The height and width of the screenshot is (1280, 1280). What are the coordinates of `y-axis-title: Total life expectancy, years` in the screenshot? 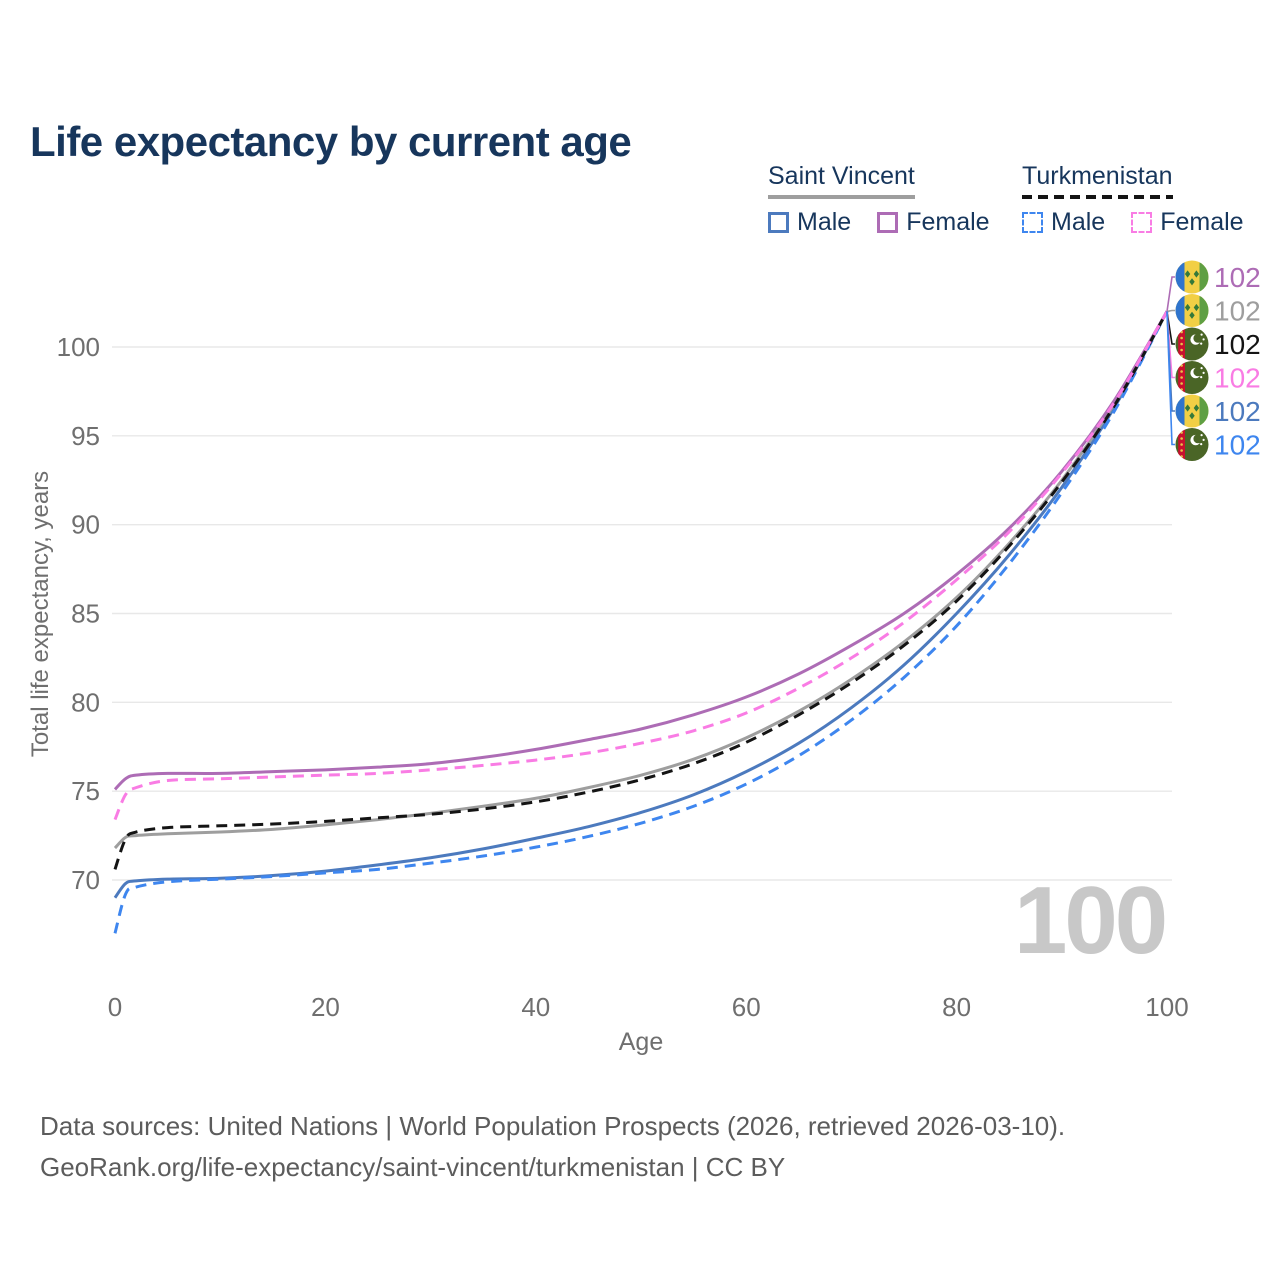 It's located at (40, 614).